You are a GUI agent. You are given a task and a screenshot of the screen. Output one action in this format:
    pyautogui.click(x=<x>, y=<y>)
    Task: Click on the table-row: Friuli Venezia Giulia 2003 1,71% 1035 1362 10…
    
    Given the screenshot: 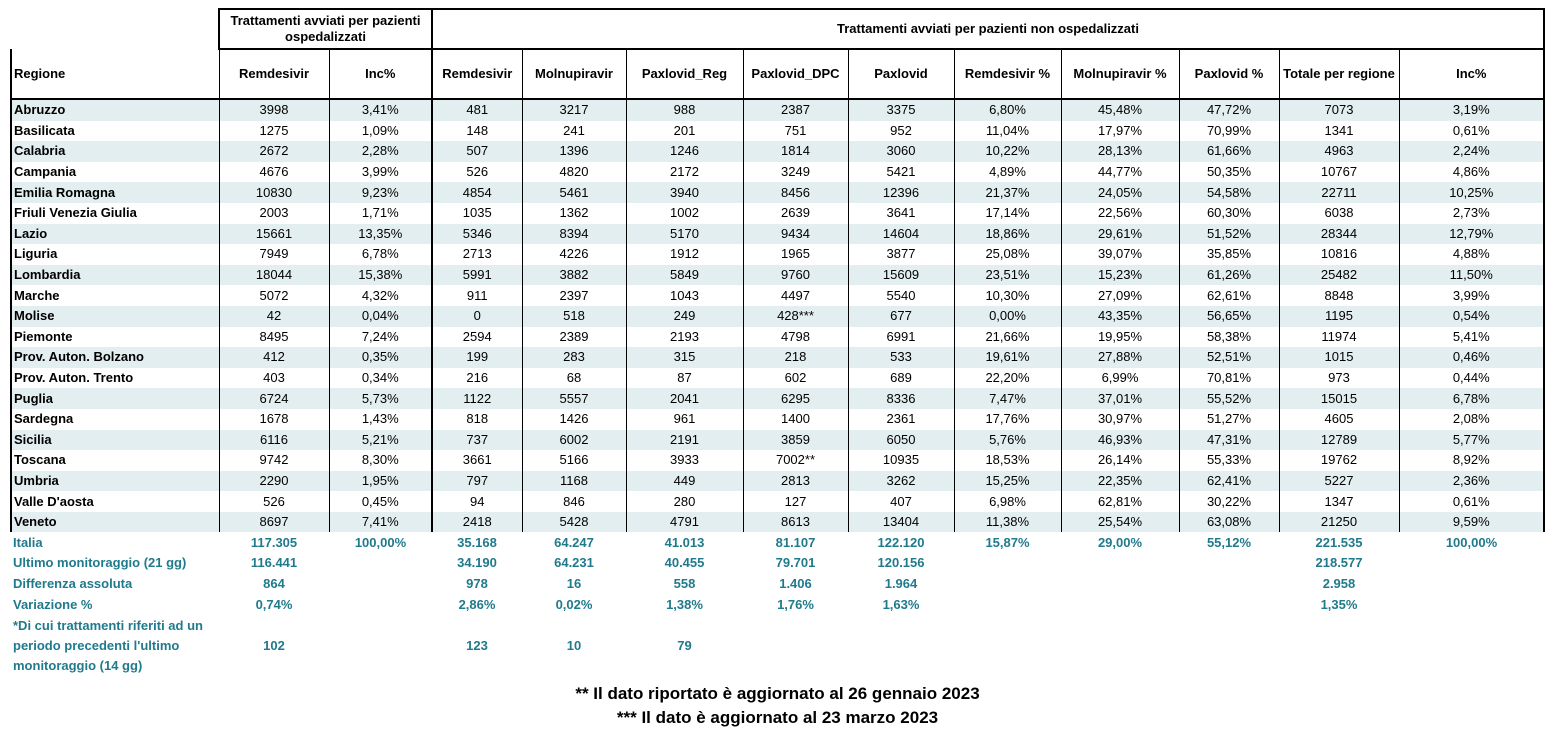 What is the action you would take?
    pyautogui.click(x=777, y=213)
    